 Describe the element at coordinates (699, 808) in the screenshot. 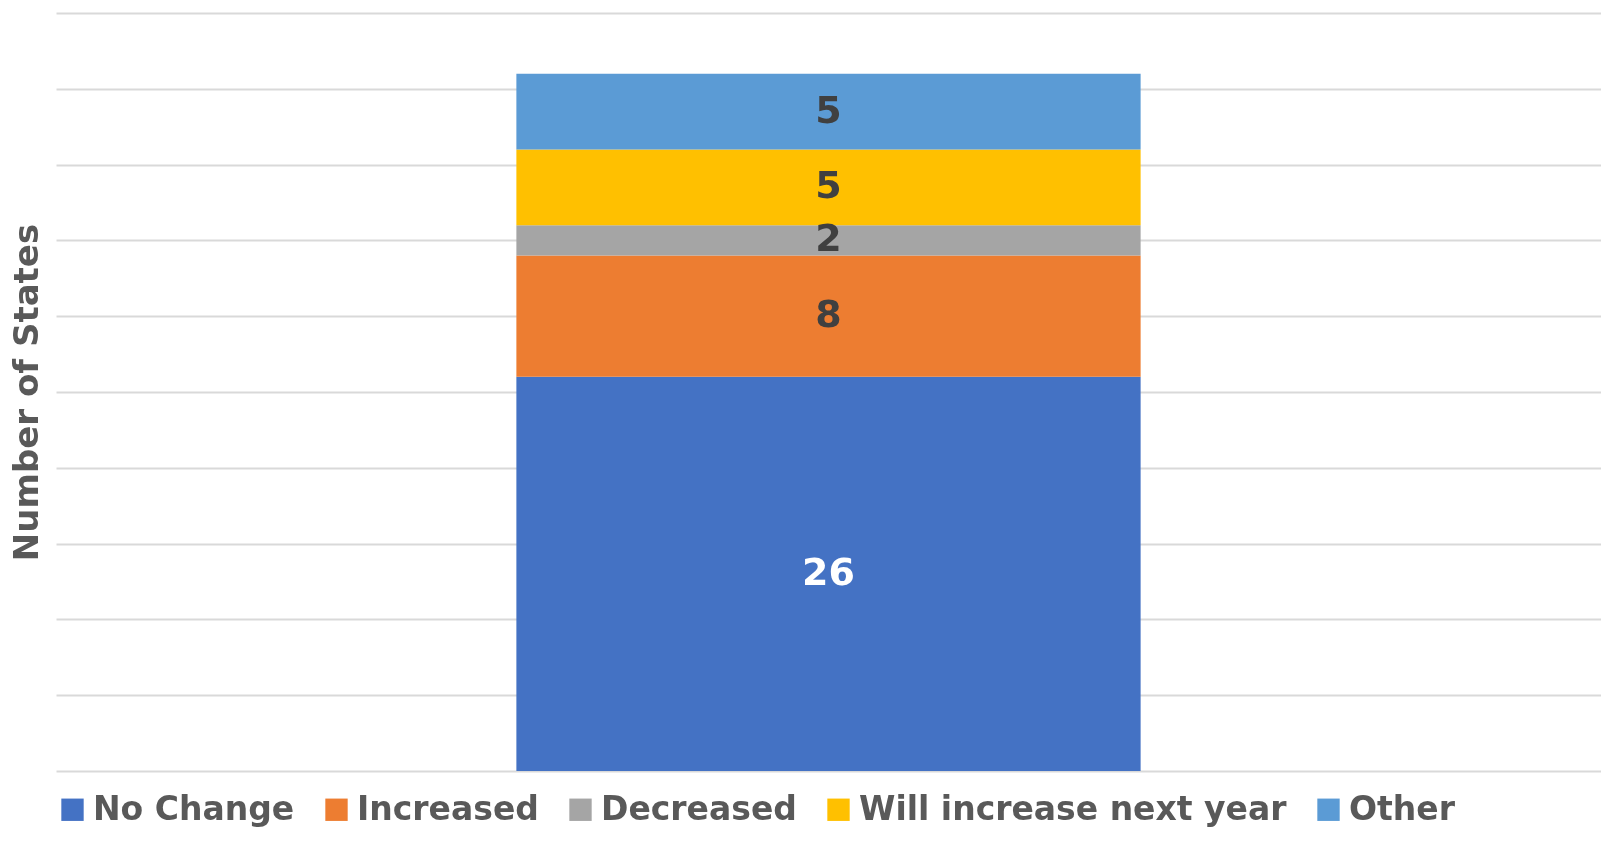

I see `legend-label: Decreased` at that location.